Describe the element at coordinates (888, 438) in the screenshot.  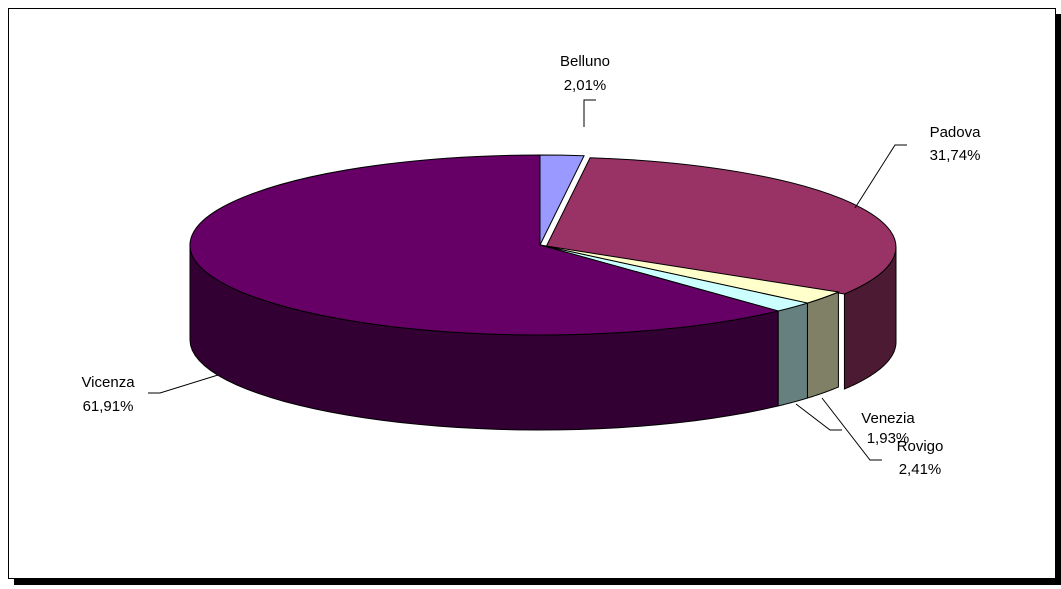
I see `slice-value-venezia: 1,93%` at that location.